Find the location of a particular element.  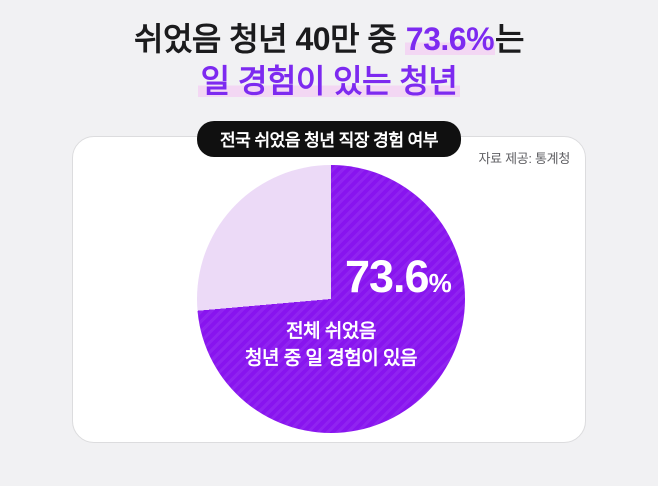

headline-line1-suffix: 는 is located at coordinates (509, 39).